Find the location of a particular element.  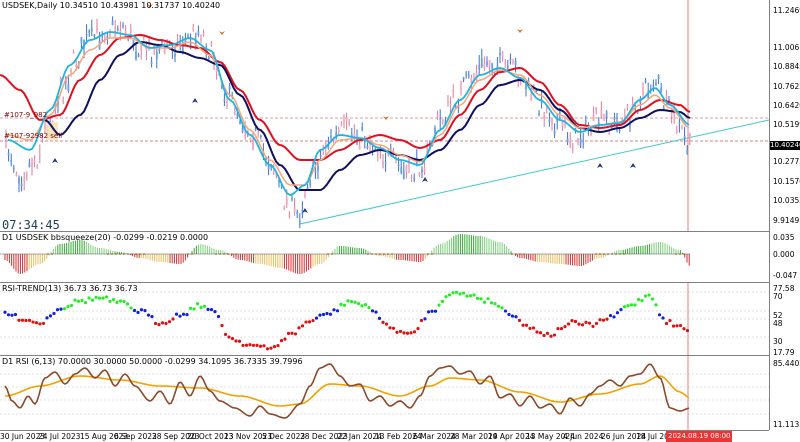

x-tick: 22 Jan 2024 is located at coordinates (359, 436).